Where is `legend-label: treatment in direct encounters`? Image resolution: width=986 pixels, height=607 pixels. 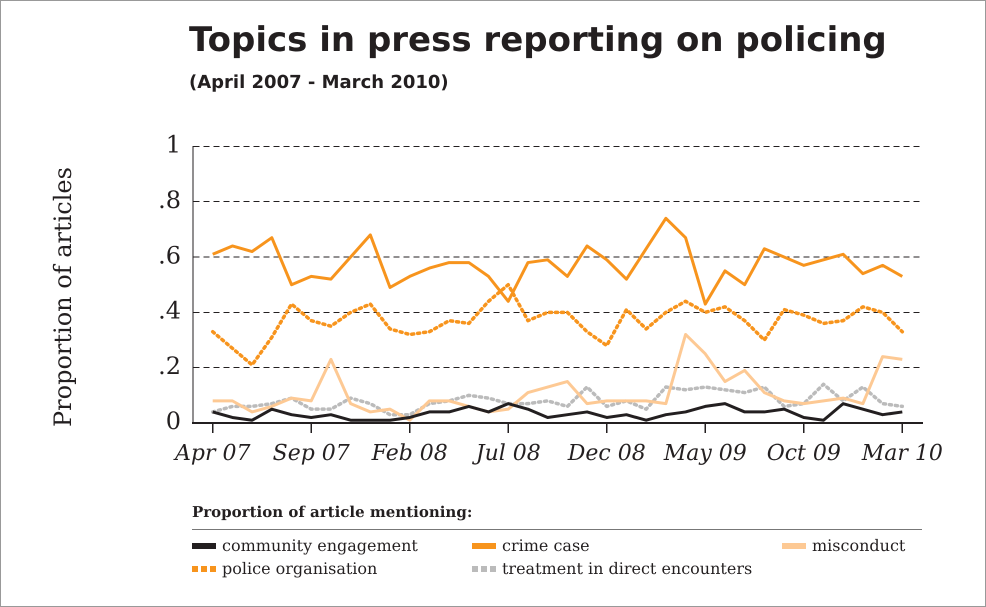 legend-label: treatment in direct encounters is located at coordinates (627, 568).